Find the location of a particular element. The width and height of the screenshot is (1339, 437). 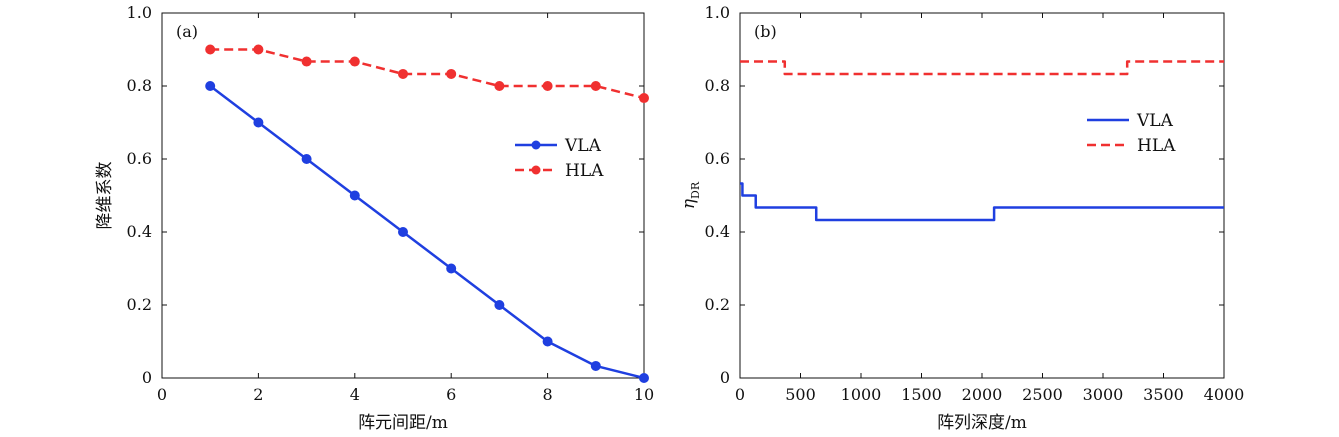

y-axis-label-sub: DR is located at coordinates (695, 190).